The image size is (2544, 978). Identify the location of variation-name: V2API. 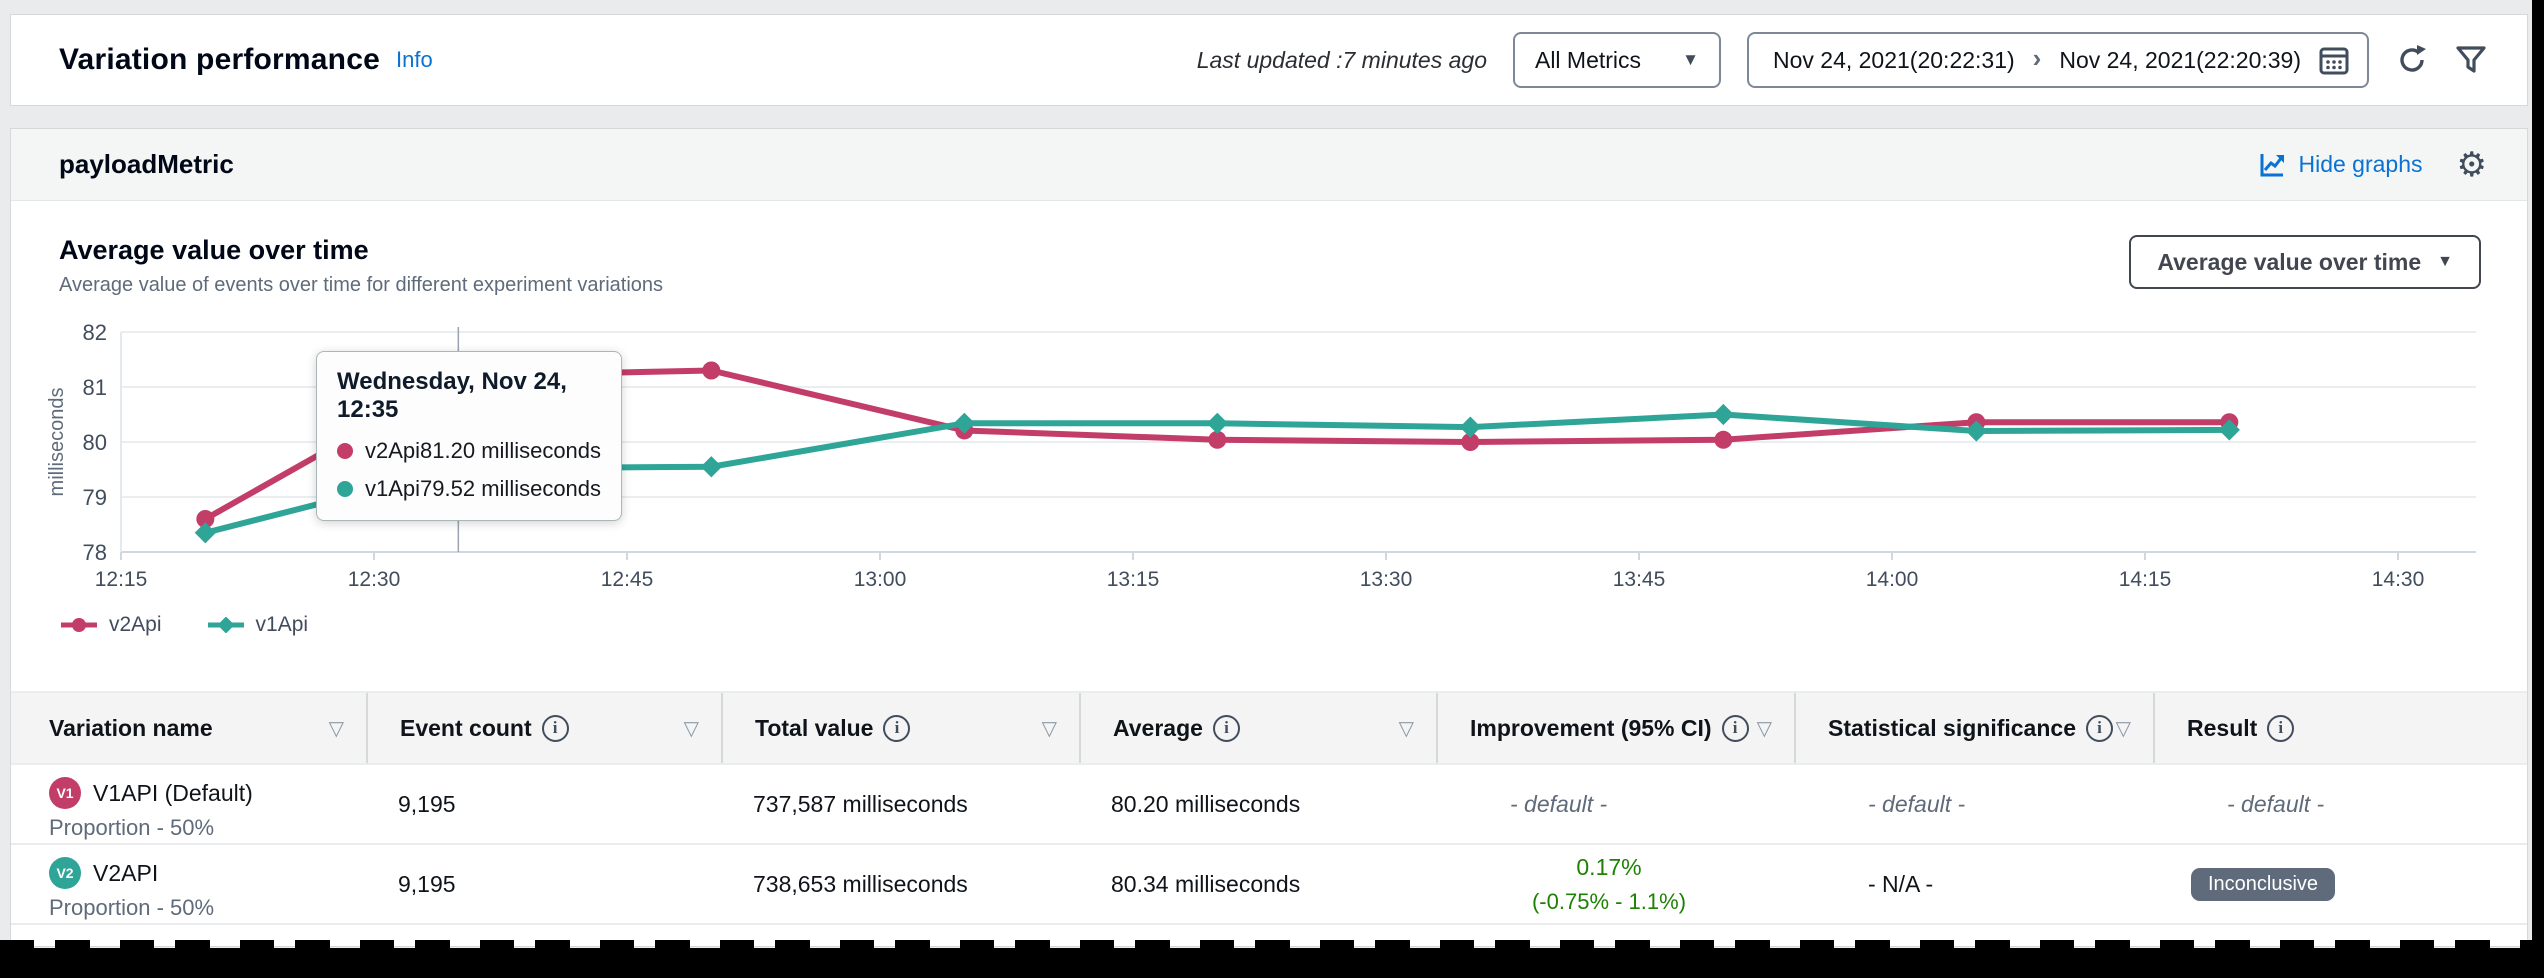
(126, 872).